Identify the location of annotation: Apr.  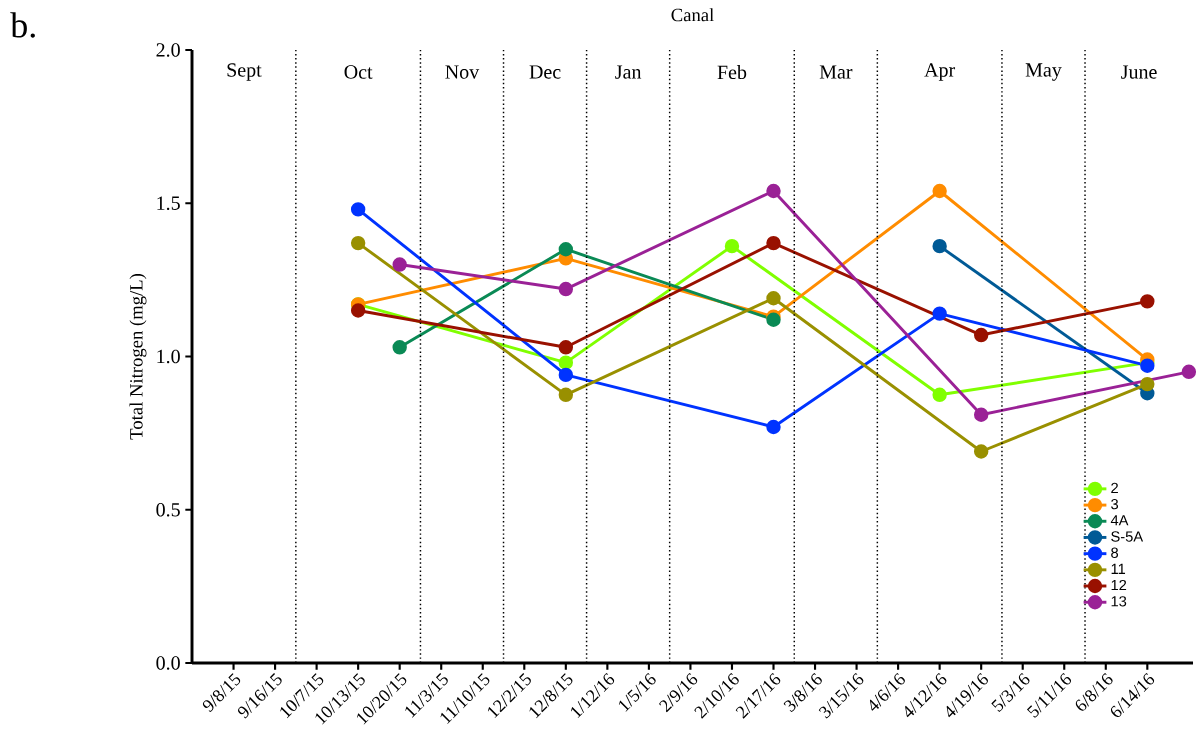
(940, 72).